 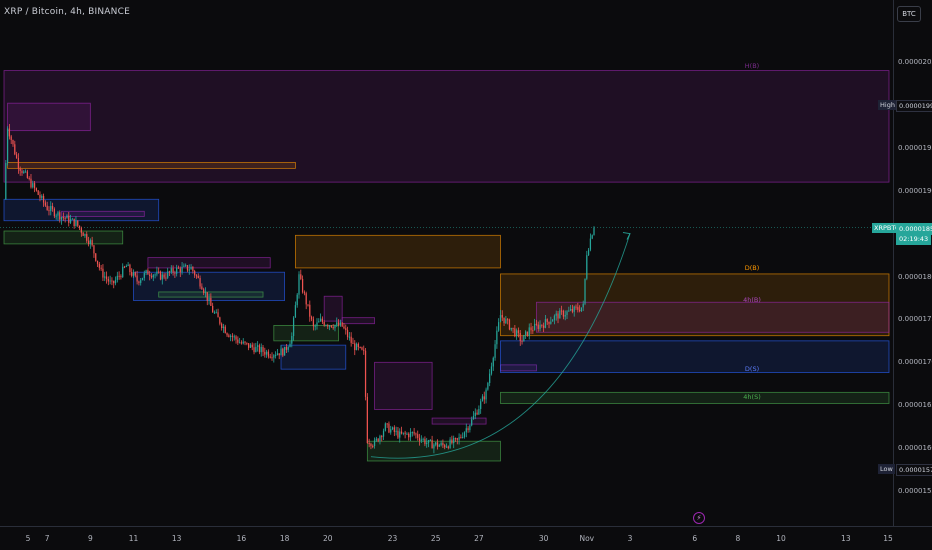 What do you see at coordinates (893, 263) in the screenshot?
I see `price-axis-divider` at bounding box center [893, 263].